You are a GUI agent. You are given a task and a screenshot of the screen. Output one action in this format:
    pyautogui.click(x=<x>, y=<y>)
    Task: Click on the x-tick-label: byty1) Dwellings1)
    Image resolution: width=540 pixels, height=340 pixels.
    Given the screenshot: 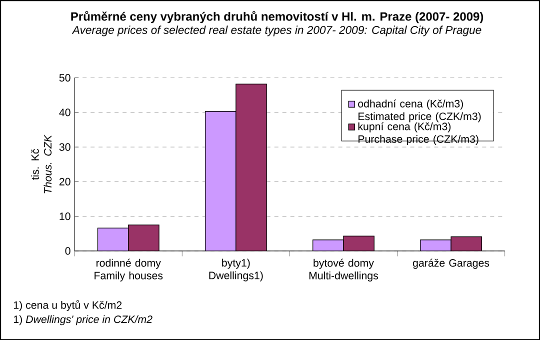 What is the action you would take?
    pyautogui.click(x=236, y=270)
    